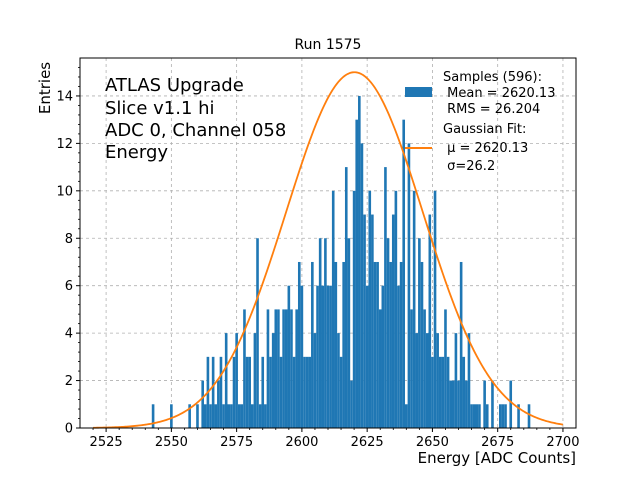 The image size is (640, 480). What do you see at coordinates (69, 381) in the screenshot?
I see `y-tick-label: 2` at bounding box center [69, 381].